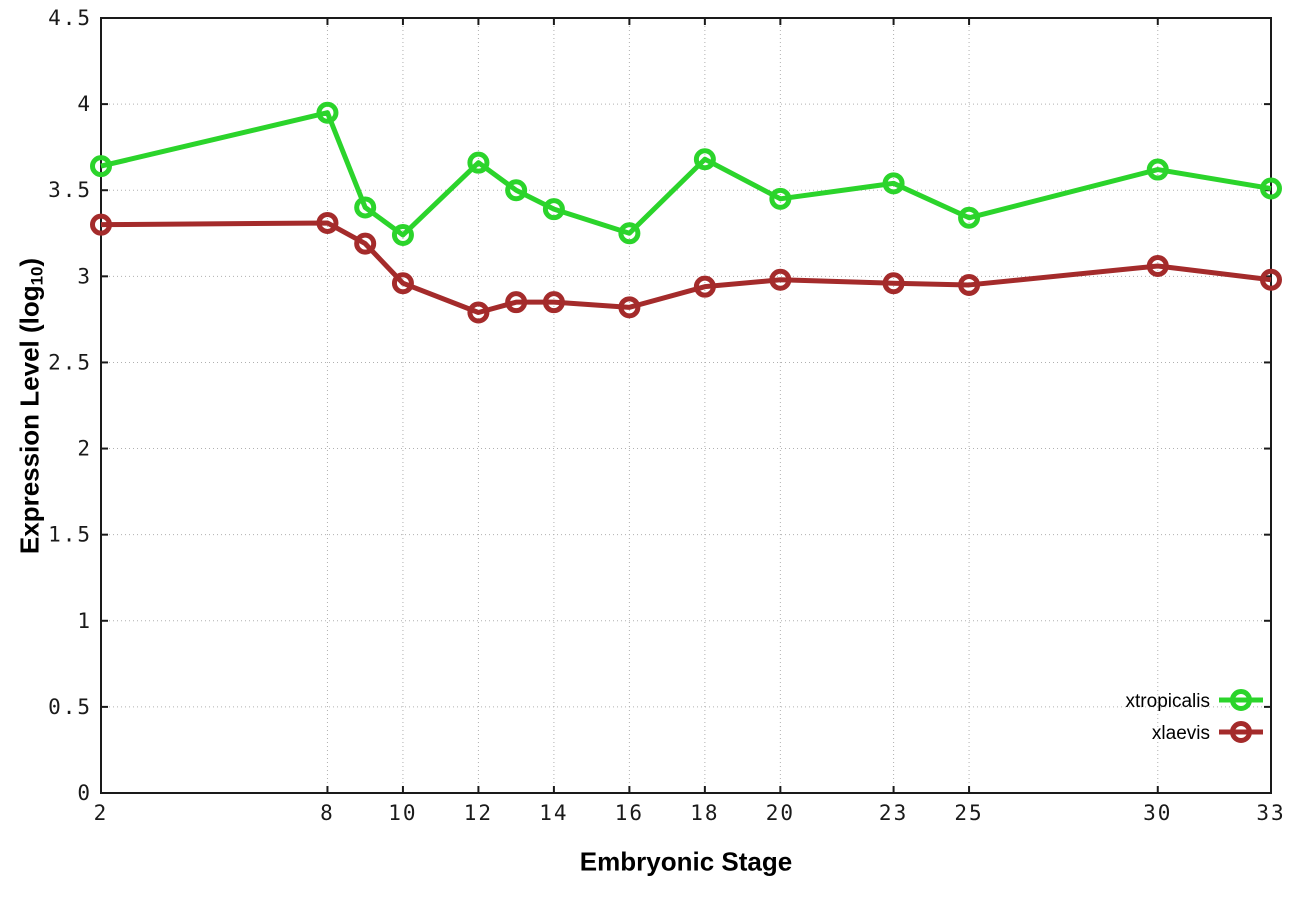 This screenshot has width=1296, height=907. Describe the element at coordinates (1241, 732) in the screenshot. I see `legend-marker-xlaevis` at that location.